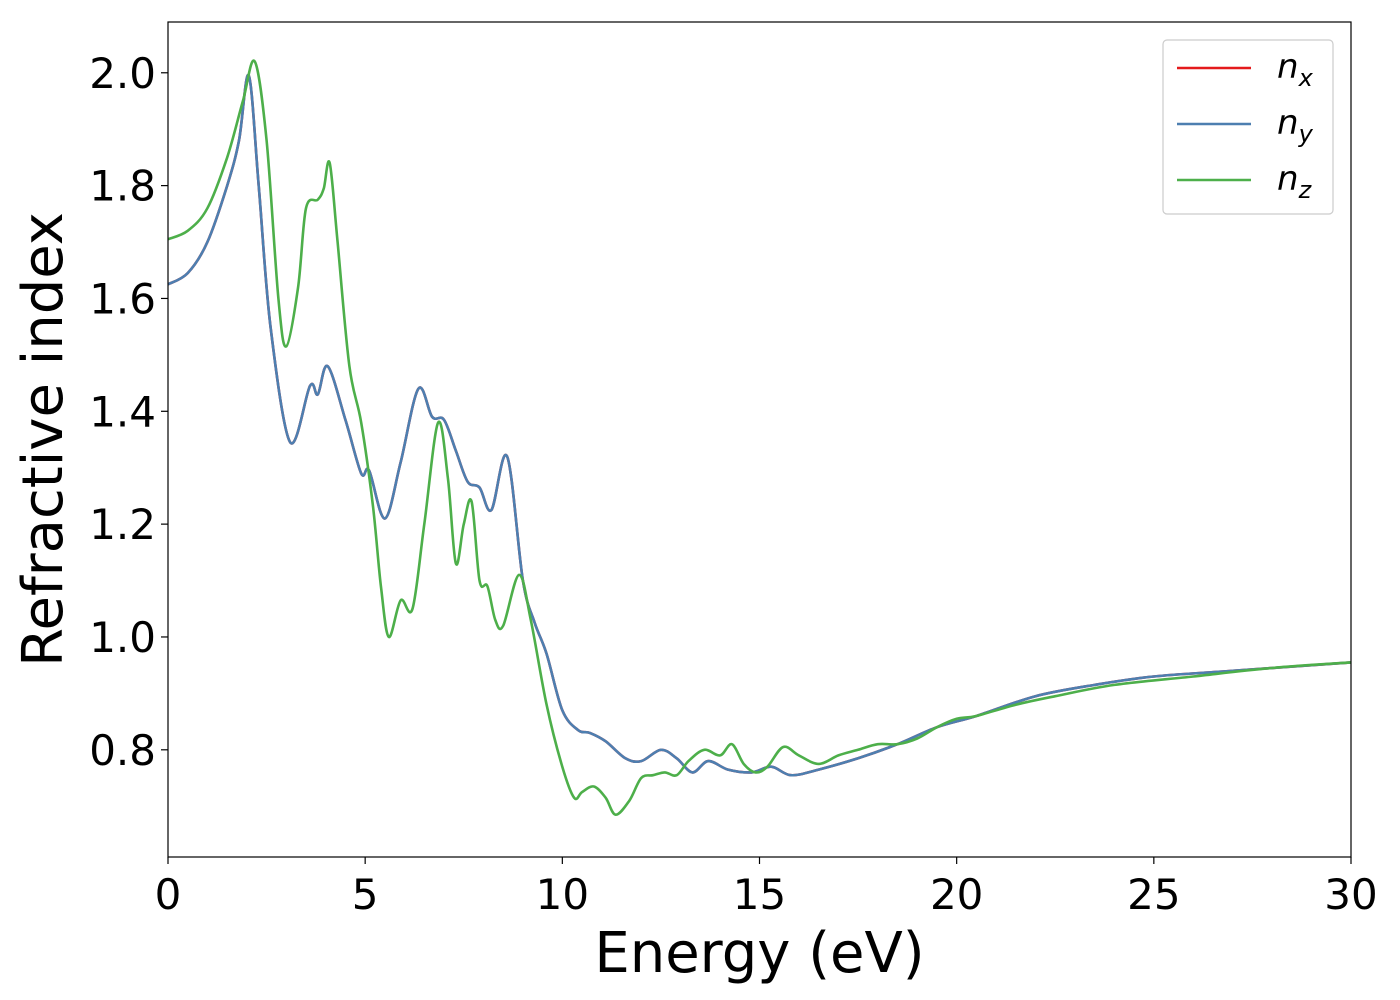 Image resolution: width=1400 pixels, height=1000 pixels. Describe the element at coordinates (759, 894) in the screenshot. I see `x-tick-label: 15` at that location.